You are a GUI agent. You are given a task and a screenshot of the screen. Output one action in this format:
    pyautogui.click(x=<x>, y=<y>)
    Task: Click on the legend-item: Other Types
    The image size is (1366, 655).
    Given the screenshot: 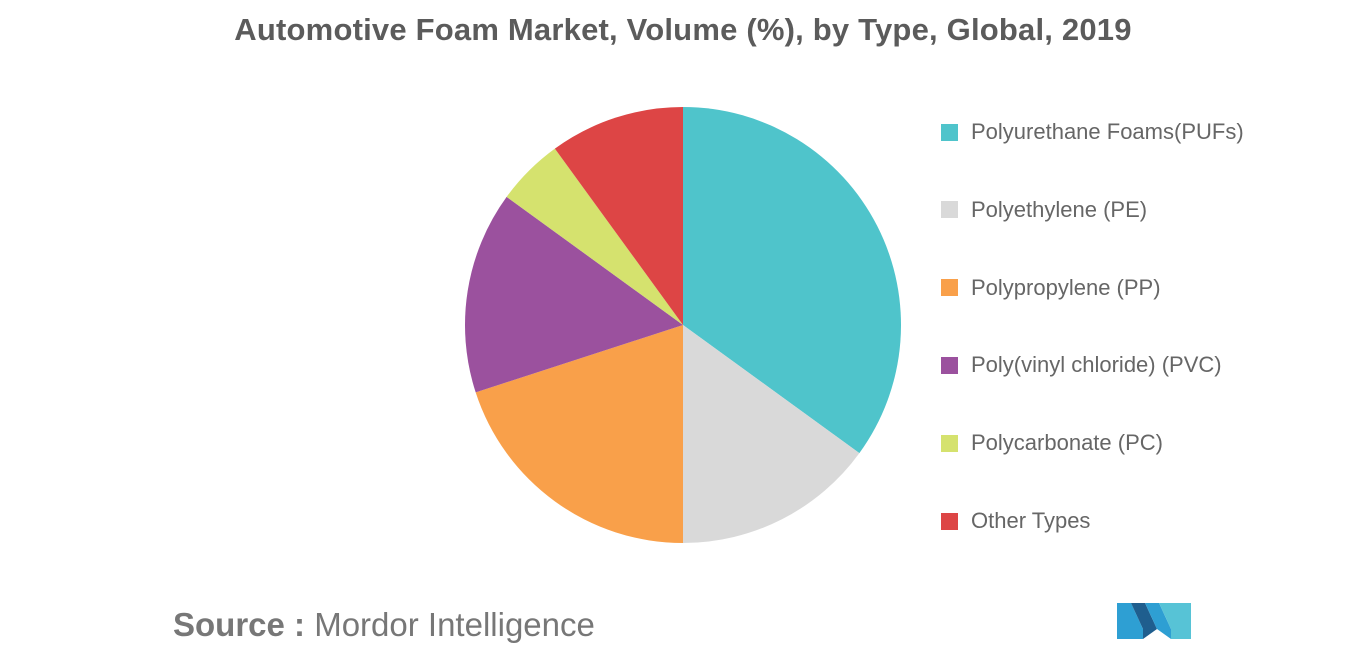 What is the action you would take?
    pyautogui.click(x=1141, y=521)
    